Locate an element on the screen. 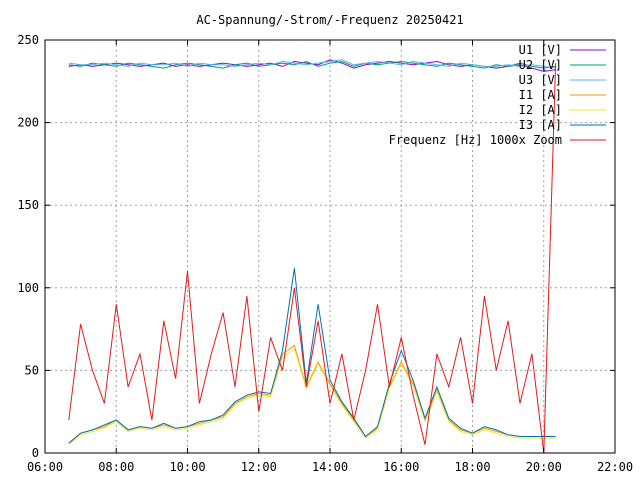  x-tick-label: 14:00 is located at coordinates (330, 467).